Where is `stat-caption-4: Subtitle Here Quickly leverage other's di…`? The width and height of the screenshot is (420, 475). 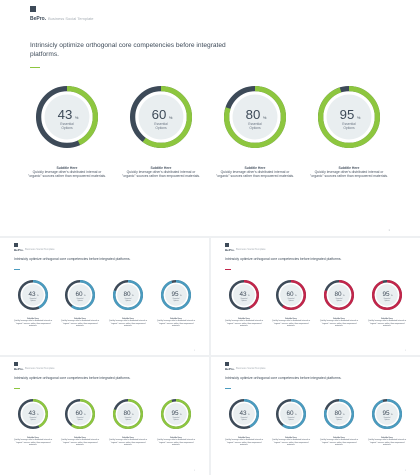 stat-caption-4: Subtitle Here Quickly leverage other's di… is located at coordinates (349, 172).